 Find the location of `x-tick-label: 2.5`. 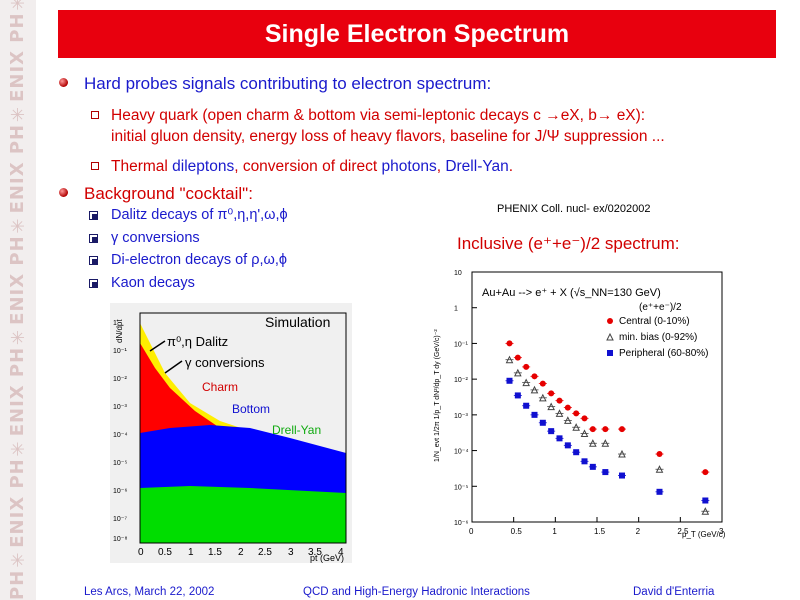

x-tick-label: 2.5 is located at coordinates (683, 531).